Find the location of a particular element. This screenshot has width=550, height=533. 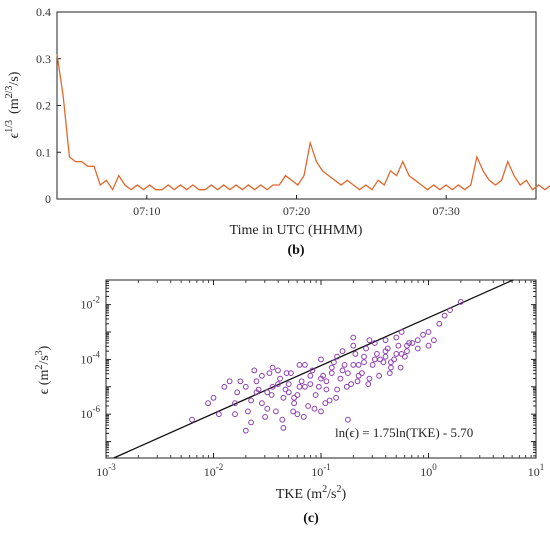

y-label-units-exponent: 2/3 is located at coordinates (9, 92).